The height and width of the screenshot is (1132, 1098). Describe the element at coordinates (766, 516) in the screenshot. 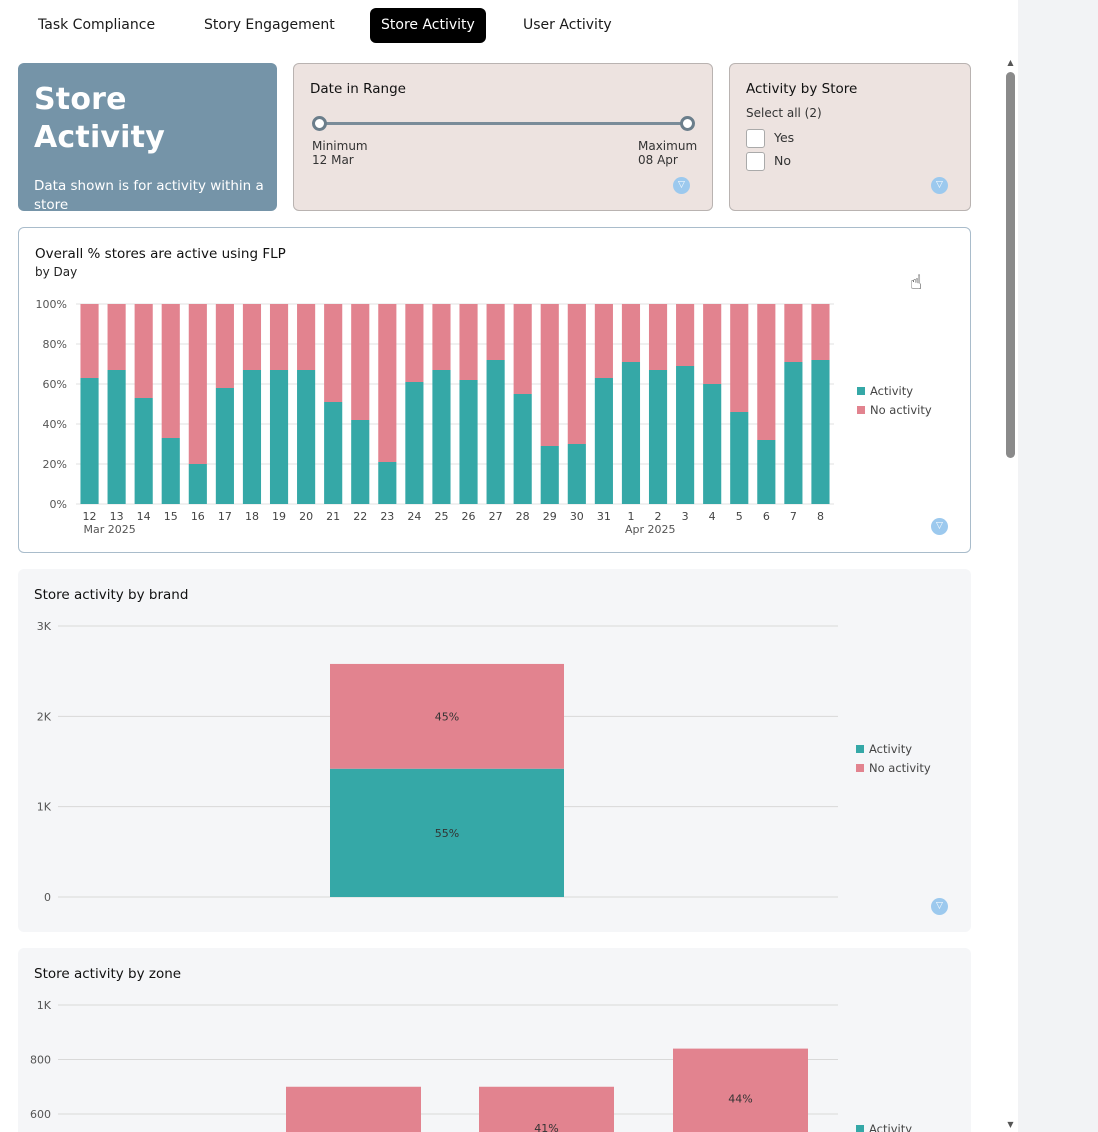

I see `x-tick-label: 6` at that location.